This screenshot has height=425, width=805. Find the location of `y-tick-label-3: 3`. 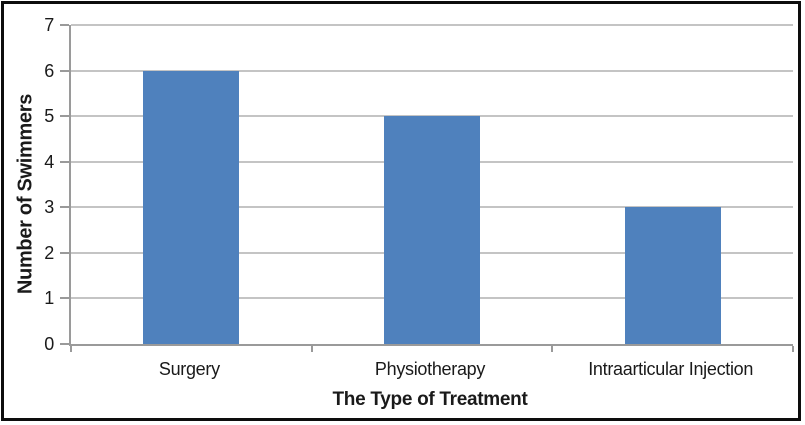

y-tick-label-3: 3 is located at coordinates (49, 207).